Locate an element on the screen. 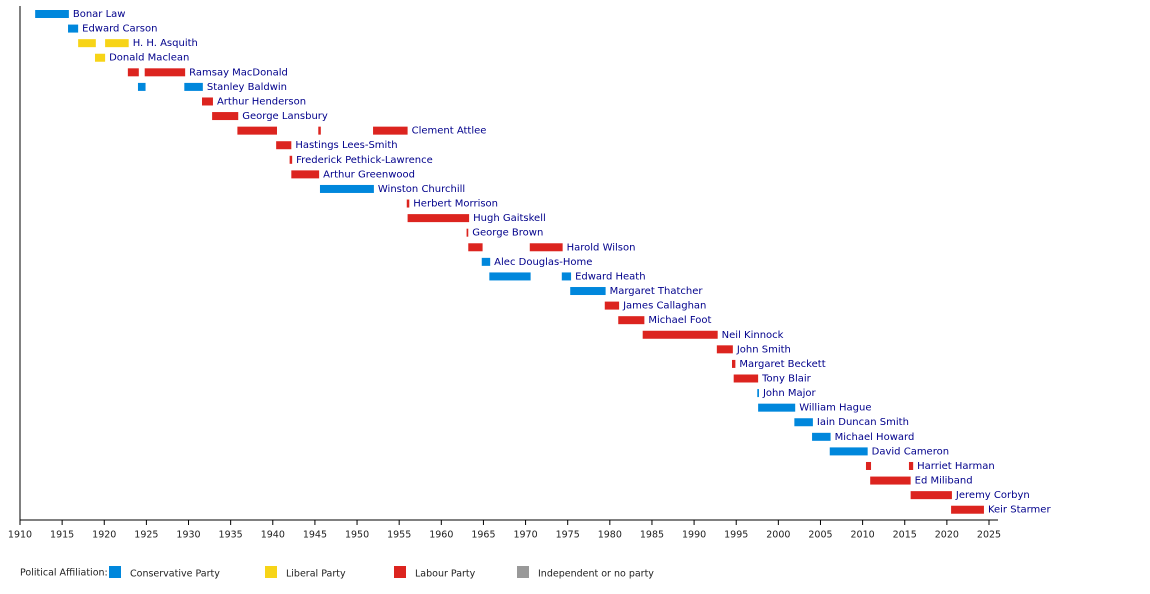  legend-label: Conservative Party is located at coordinates (175, 574).